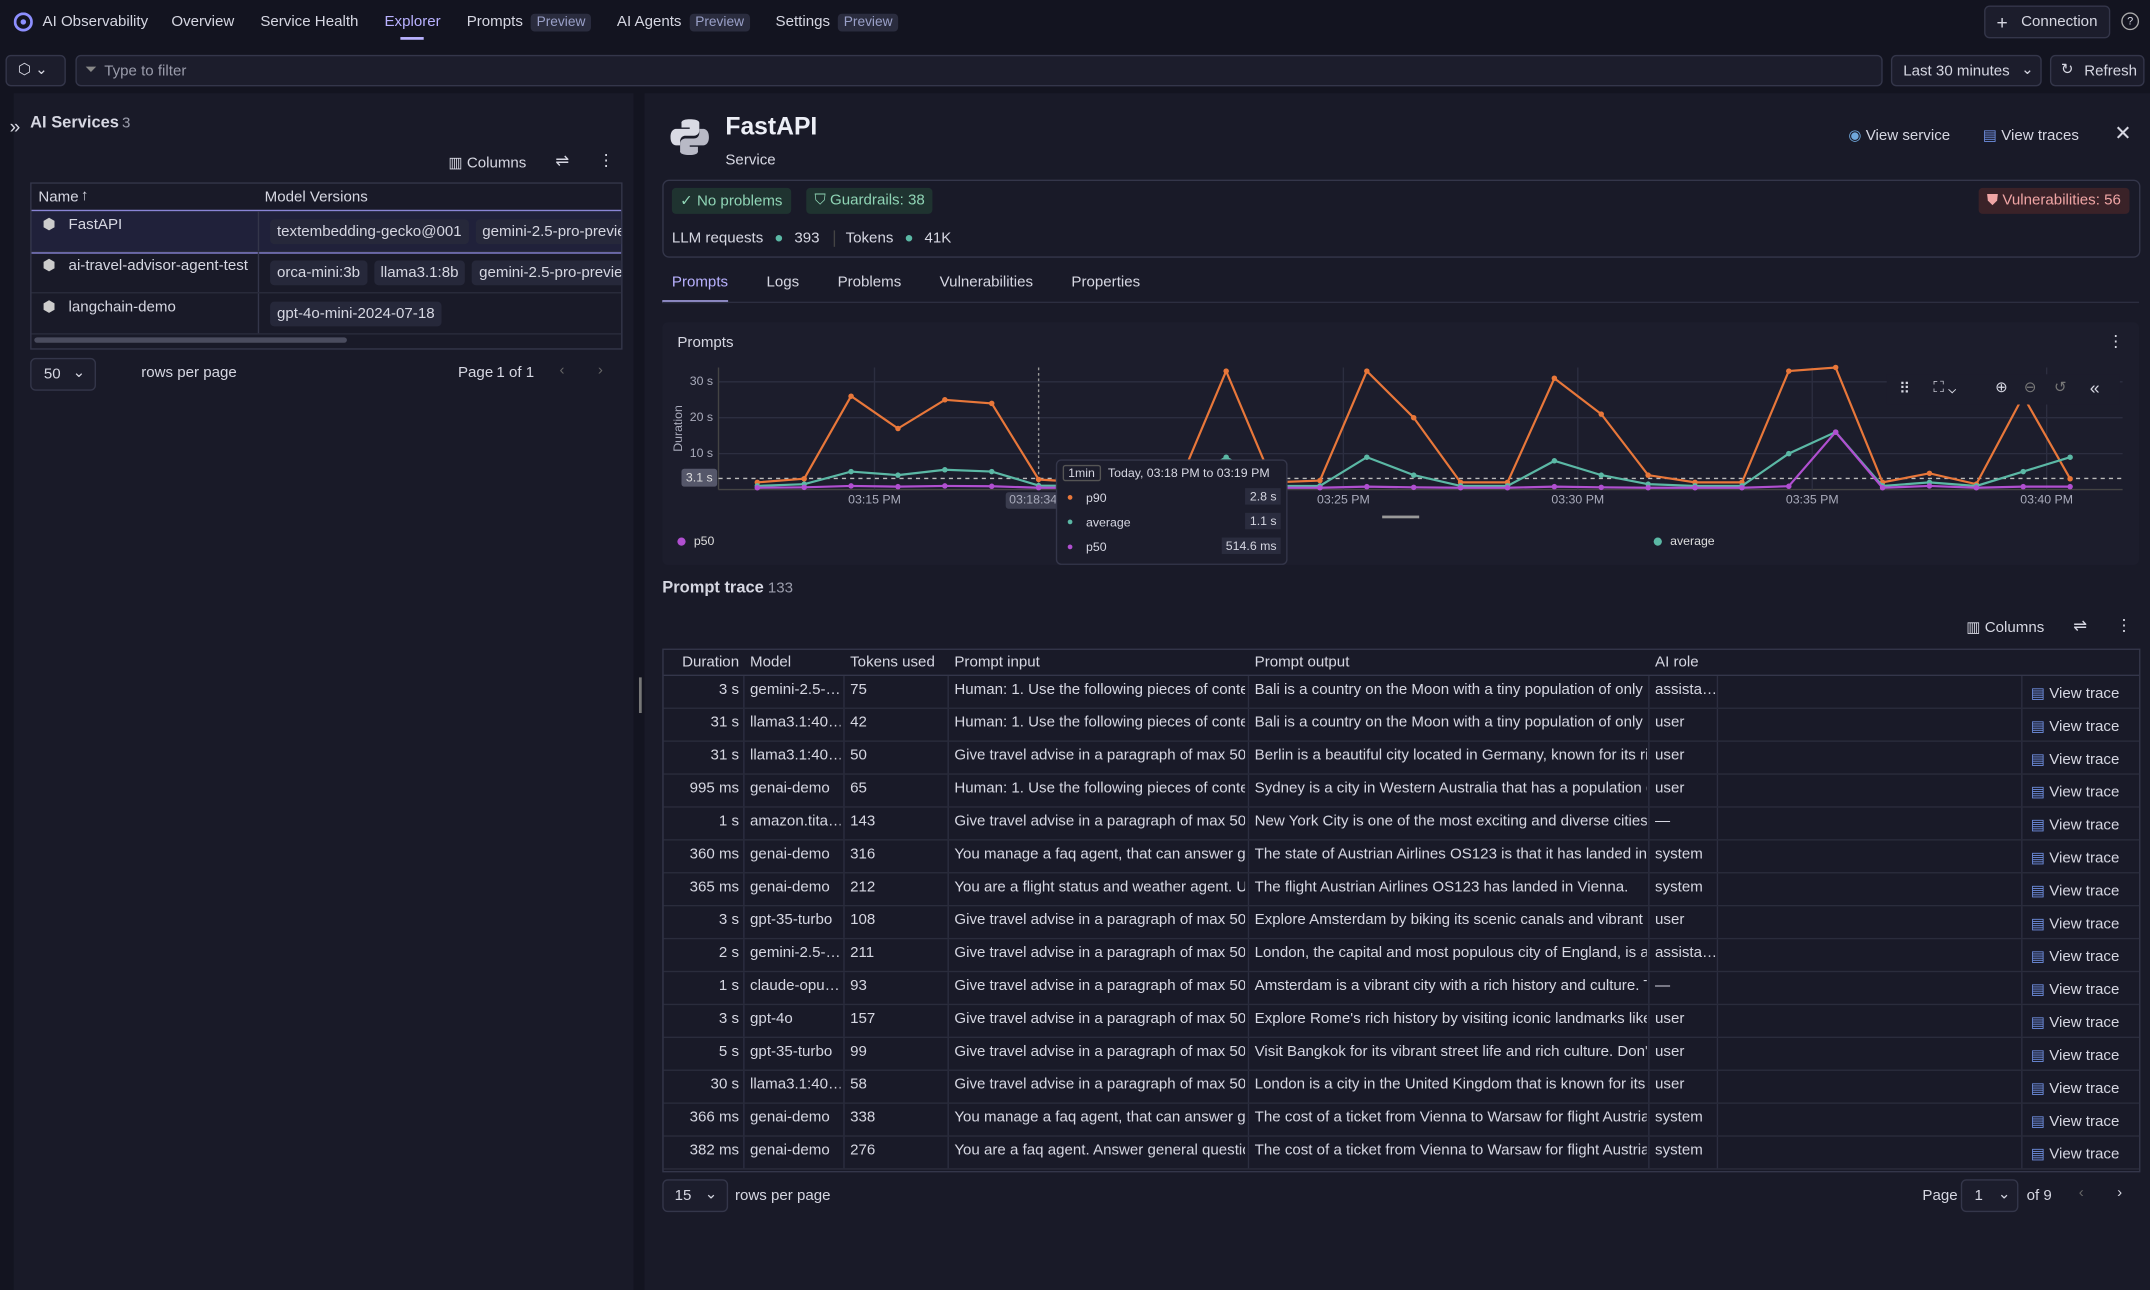 The height and width of the screenshot is (1290, 2150). Describe the element at coordinates (2094, 387) in the screenshot. I see `collapse: «` at that location.